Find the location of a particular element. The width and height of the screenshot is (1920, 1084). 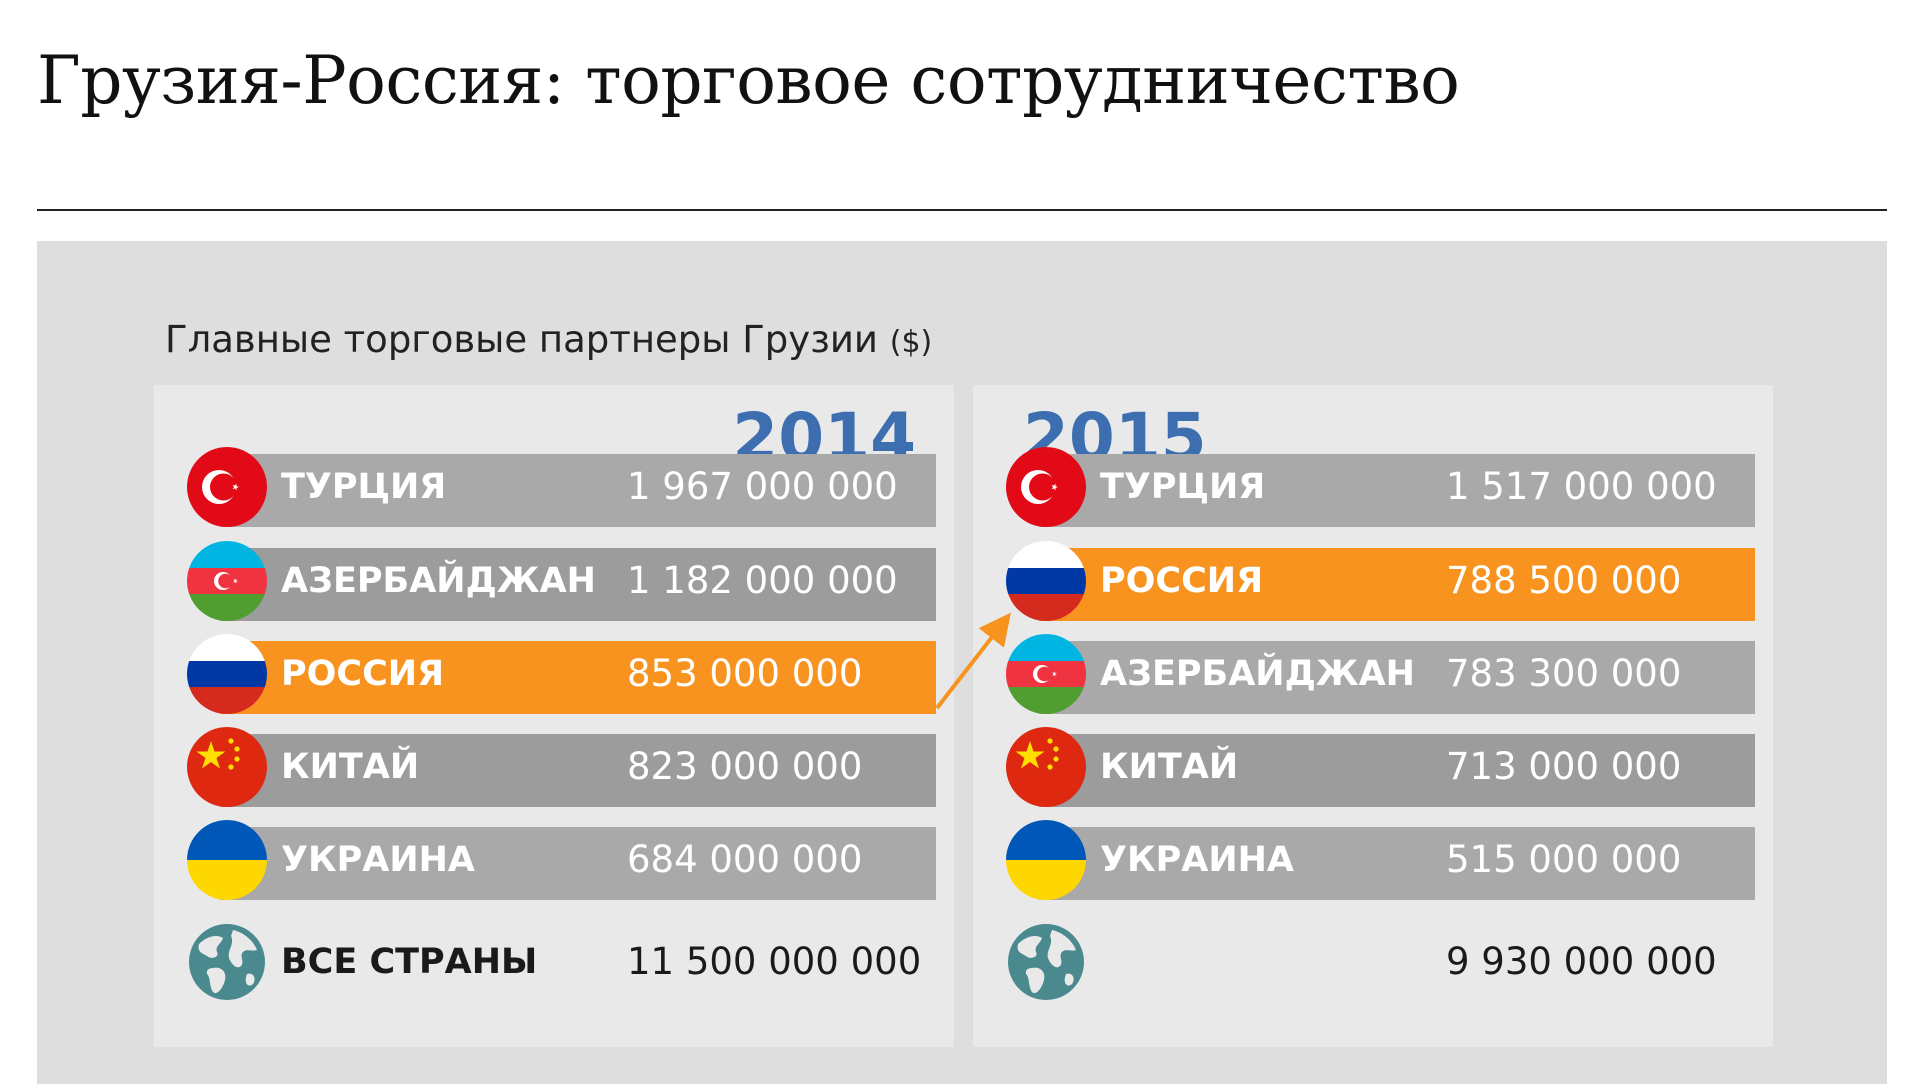

total-value: 9 930 000 000 is located at coordinates (1581, 961).